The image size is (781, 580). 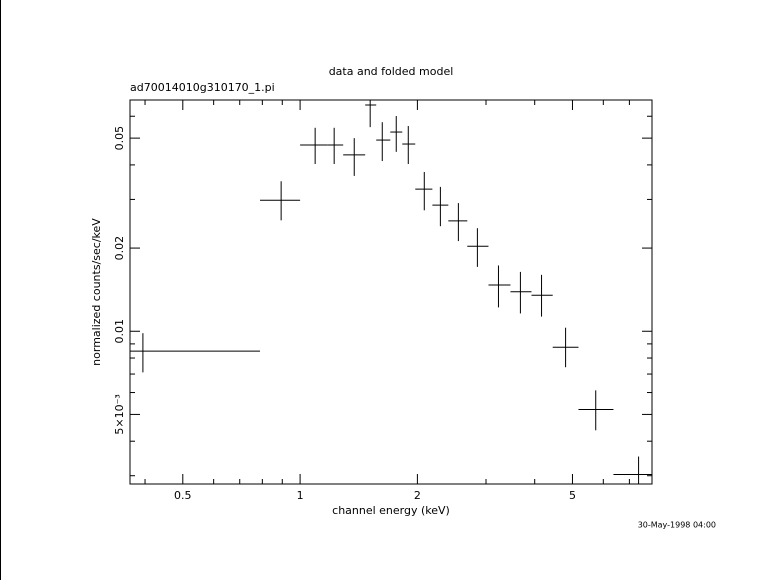 I want to click on x-tick-label: 0.5, so click(x=183, y=495).